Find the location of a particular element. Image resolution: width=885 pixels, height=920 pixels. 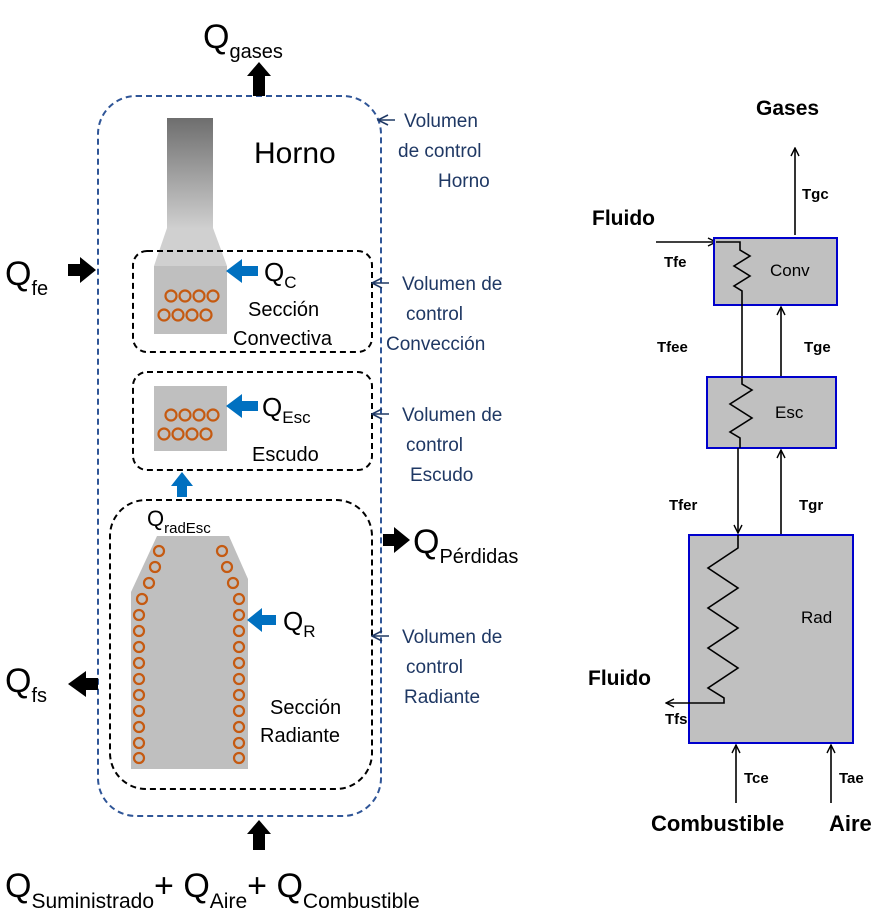

q-r-label: QR is located at coordinates (299, 623).